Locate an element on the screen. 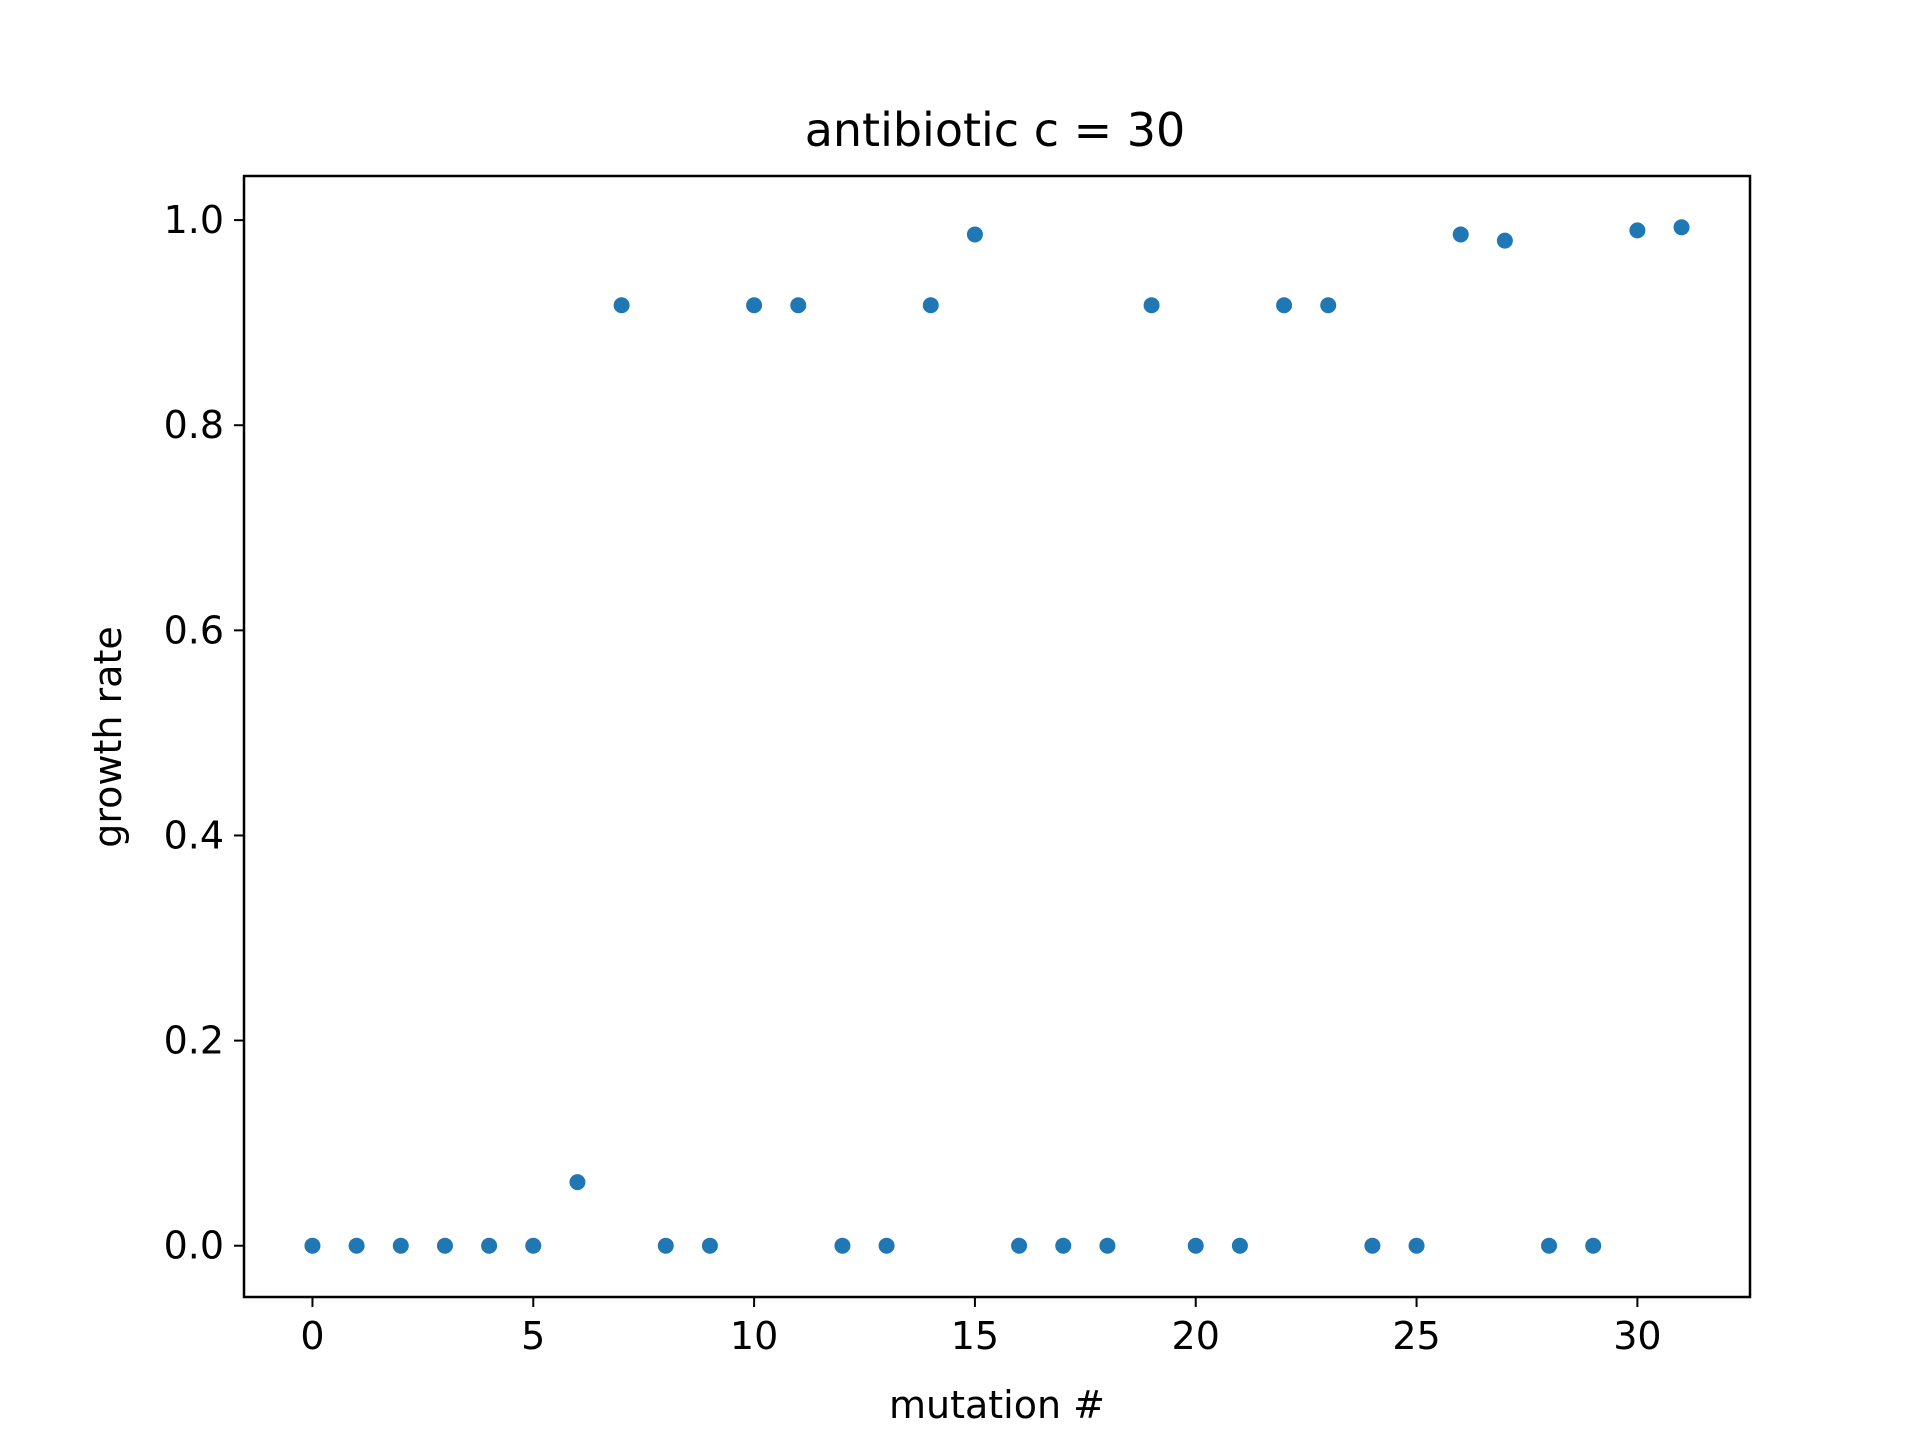 This screenshot has width=1920, height=1440. y-tick-label: 0.2 is located at coordinates (194, 1041).